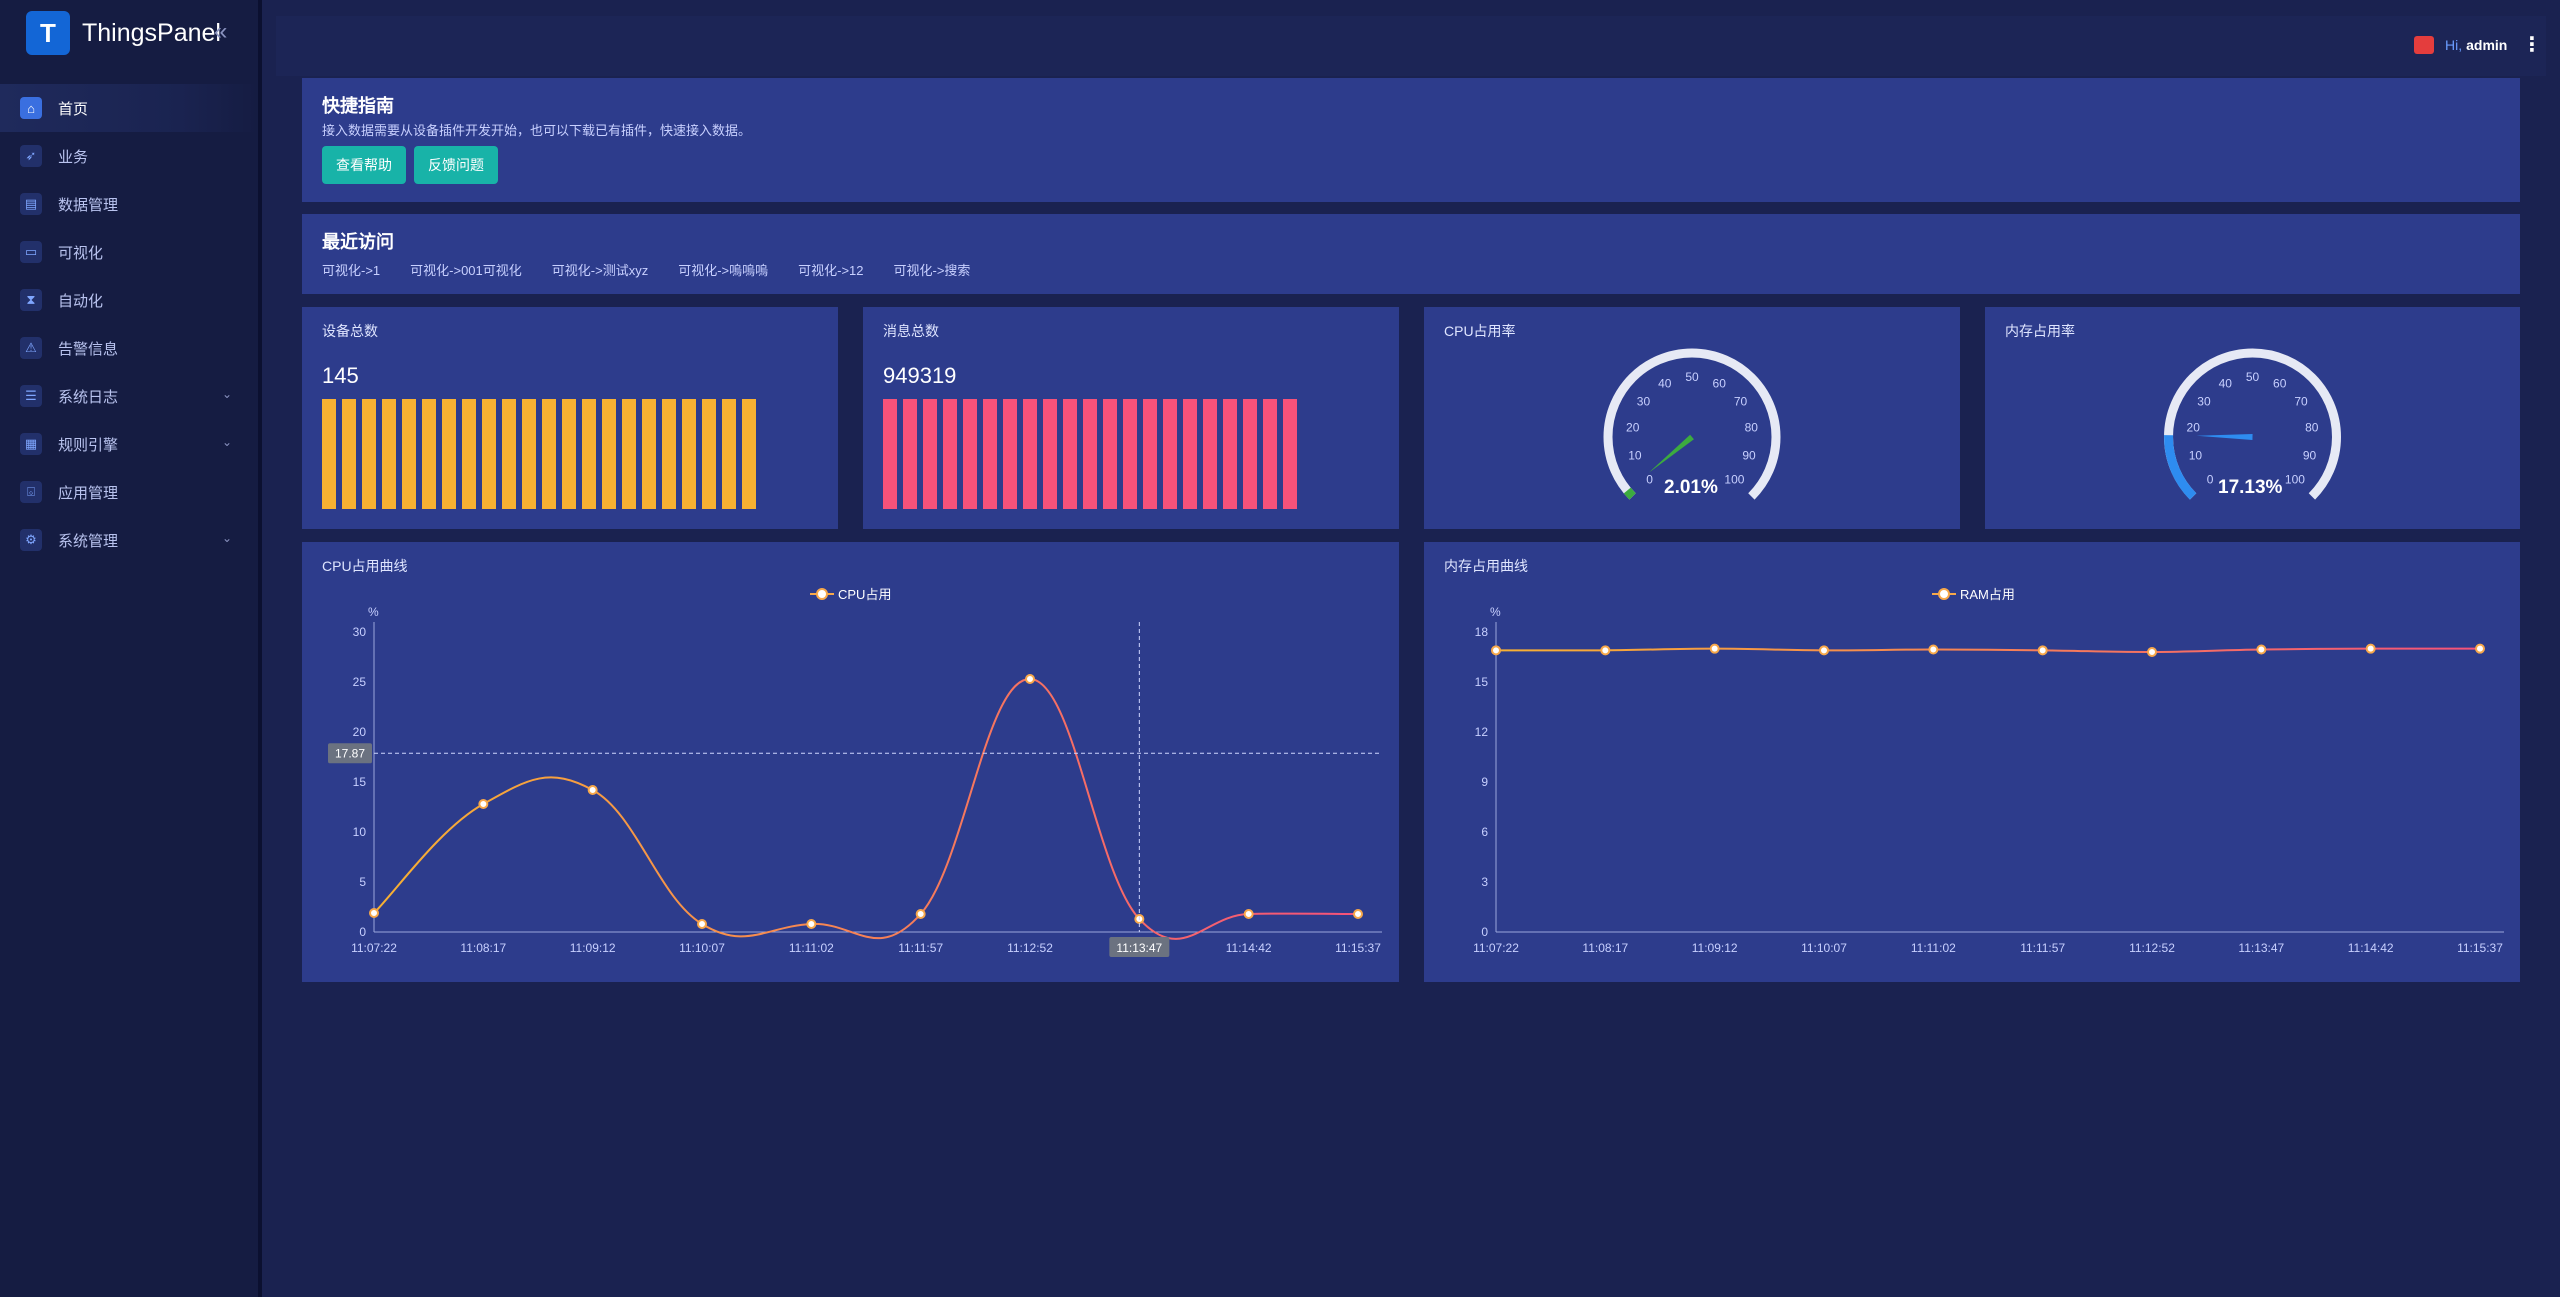  I want to click on sidebar-item-1: ➶ 业务, so click(129, 156).